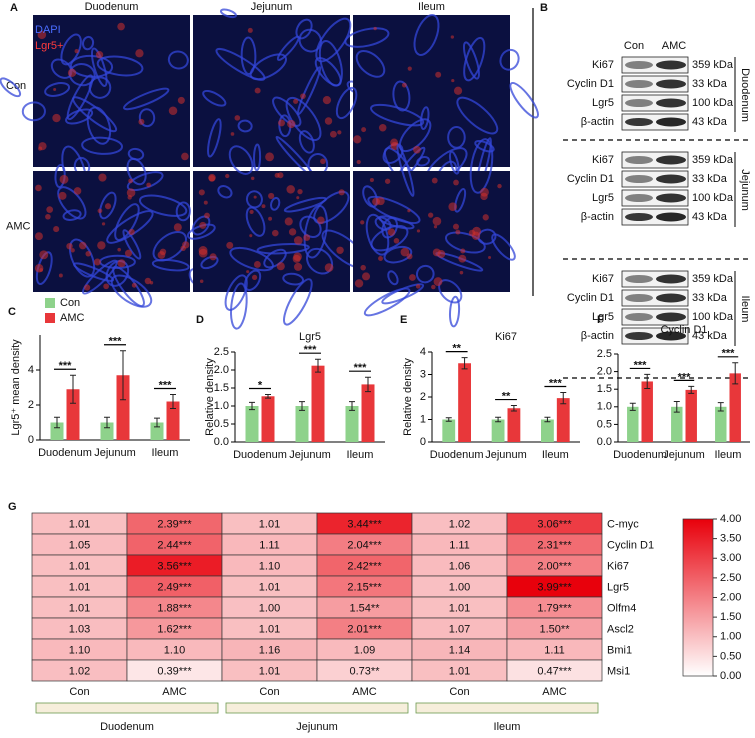  What do you see at coordinates (554, 608) in the screenshot?
I see `cell-label: 1.79***` at bounding box center [554, 608].